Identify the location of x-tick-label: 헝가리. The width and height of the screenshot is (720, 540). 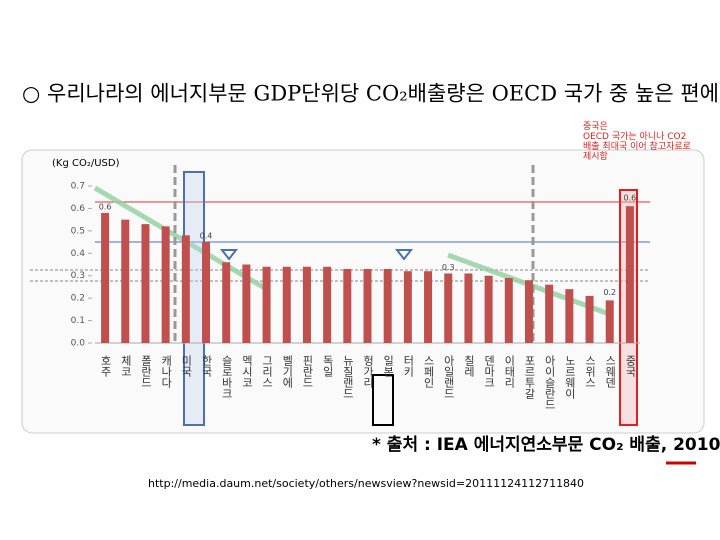
(368, 371).